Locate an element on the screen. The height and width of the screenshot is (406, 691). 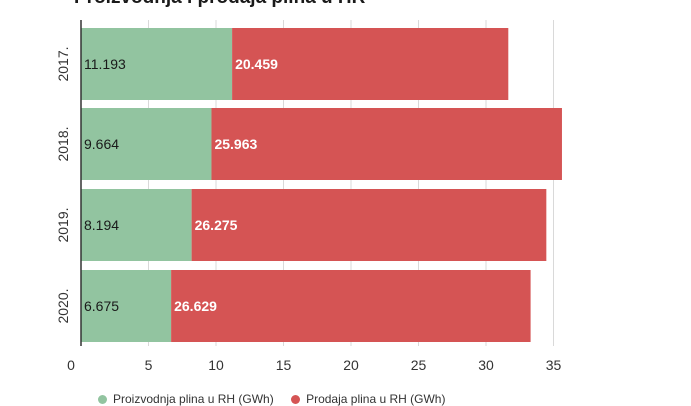
data-label: 9.664 is located at coordinates (101, 144).